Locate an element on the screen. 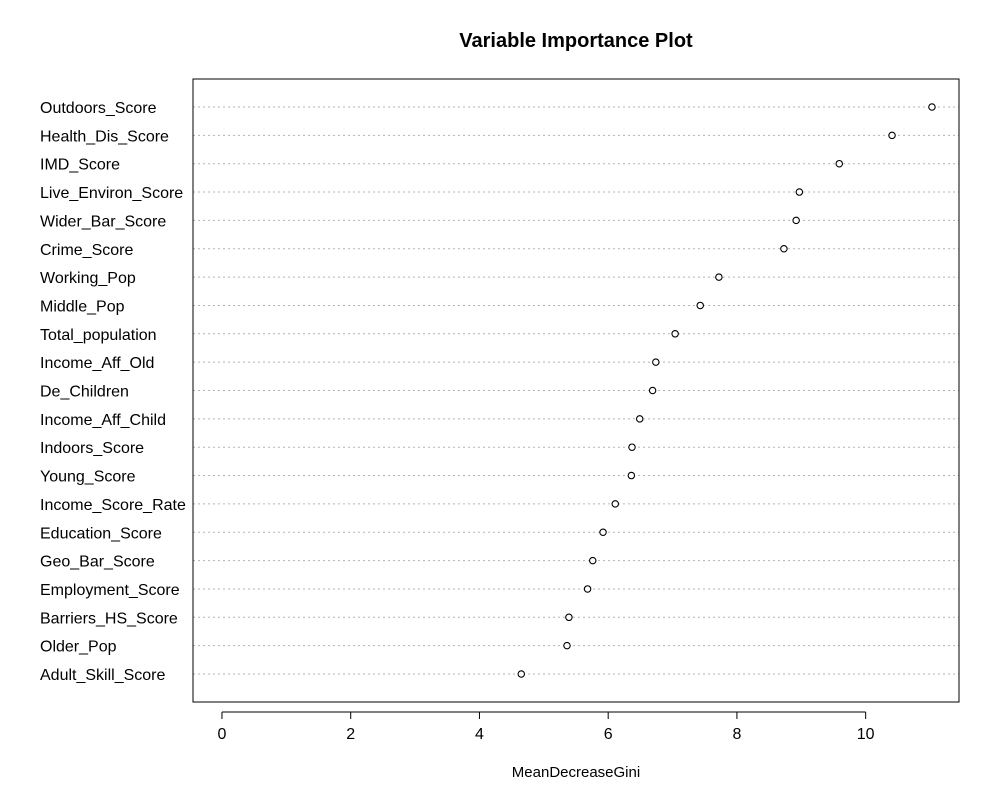  x-tick-label: 6 is located at coordinates (608, 734).